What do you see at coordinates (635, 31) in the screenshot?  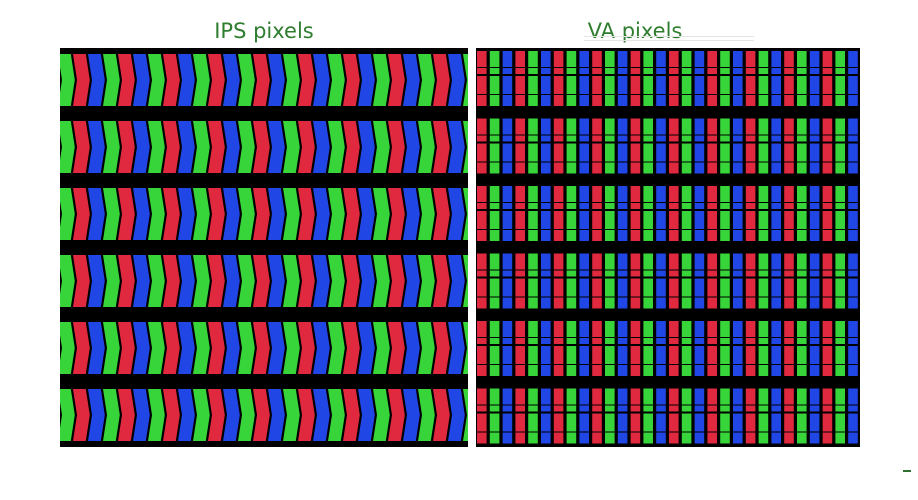 I see `va-pixels-title: VA pixels` at bounding box center [635, 31].